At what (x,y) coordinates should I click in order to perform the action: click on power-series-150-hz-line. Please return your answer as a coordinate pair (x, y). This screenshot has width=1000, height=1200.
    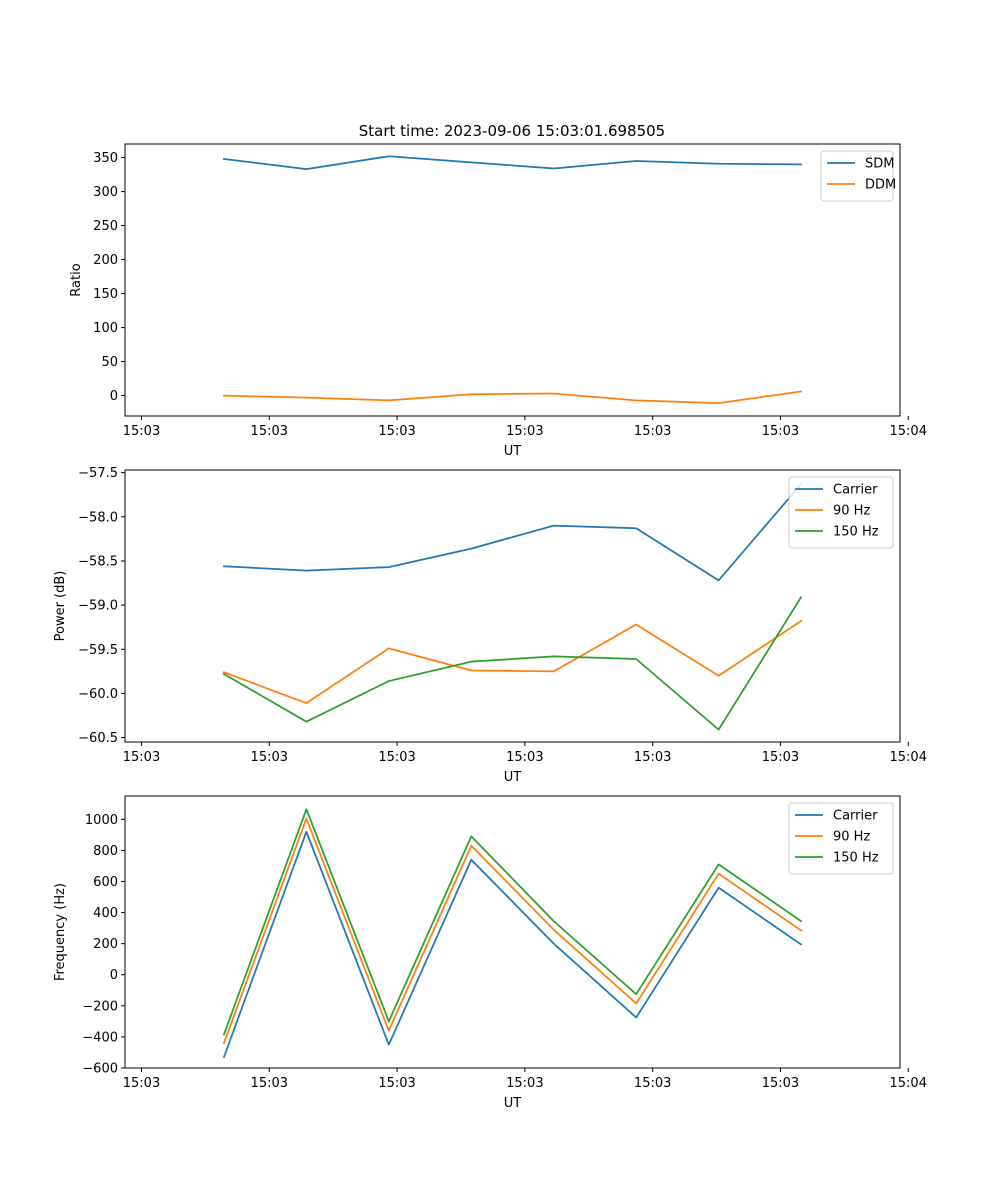
    Looking at the image, I should click on (512, 663).